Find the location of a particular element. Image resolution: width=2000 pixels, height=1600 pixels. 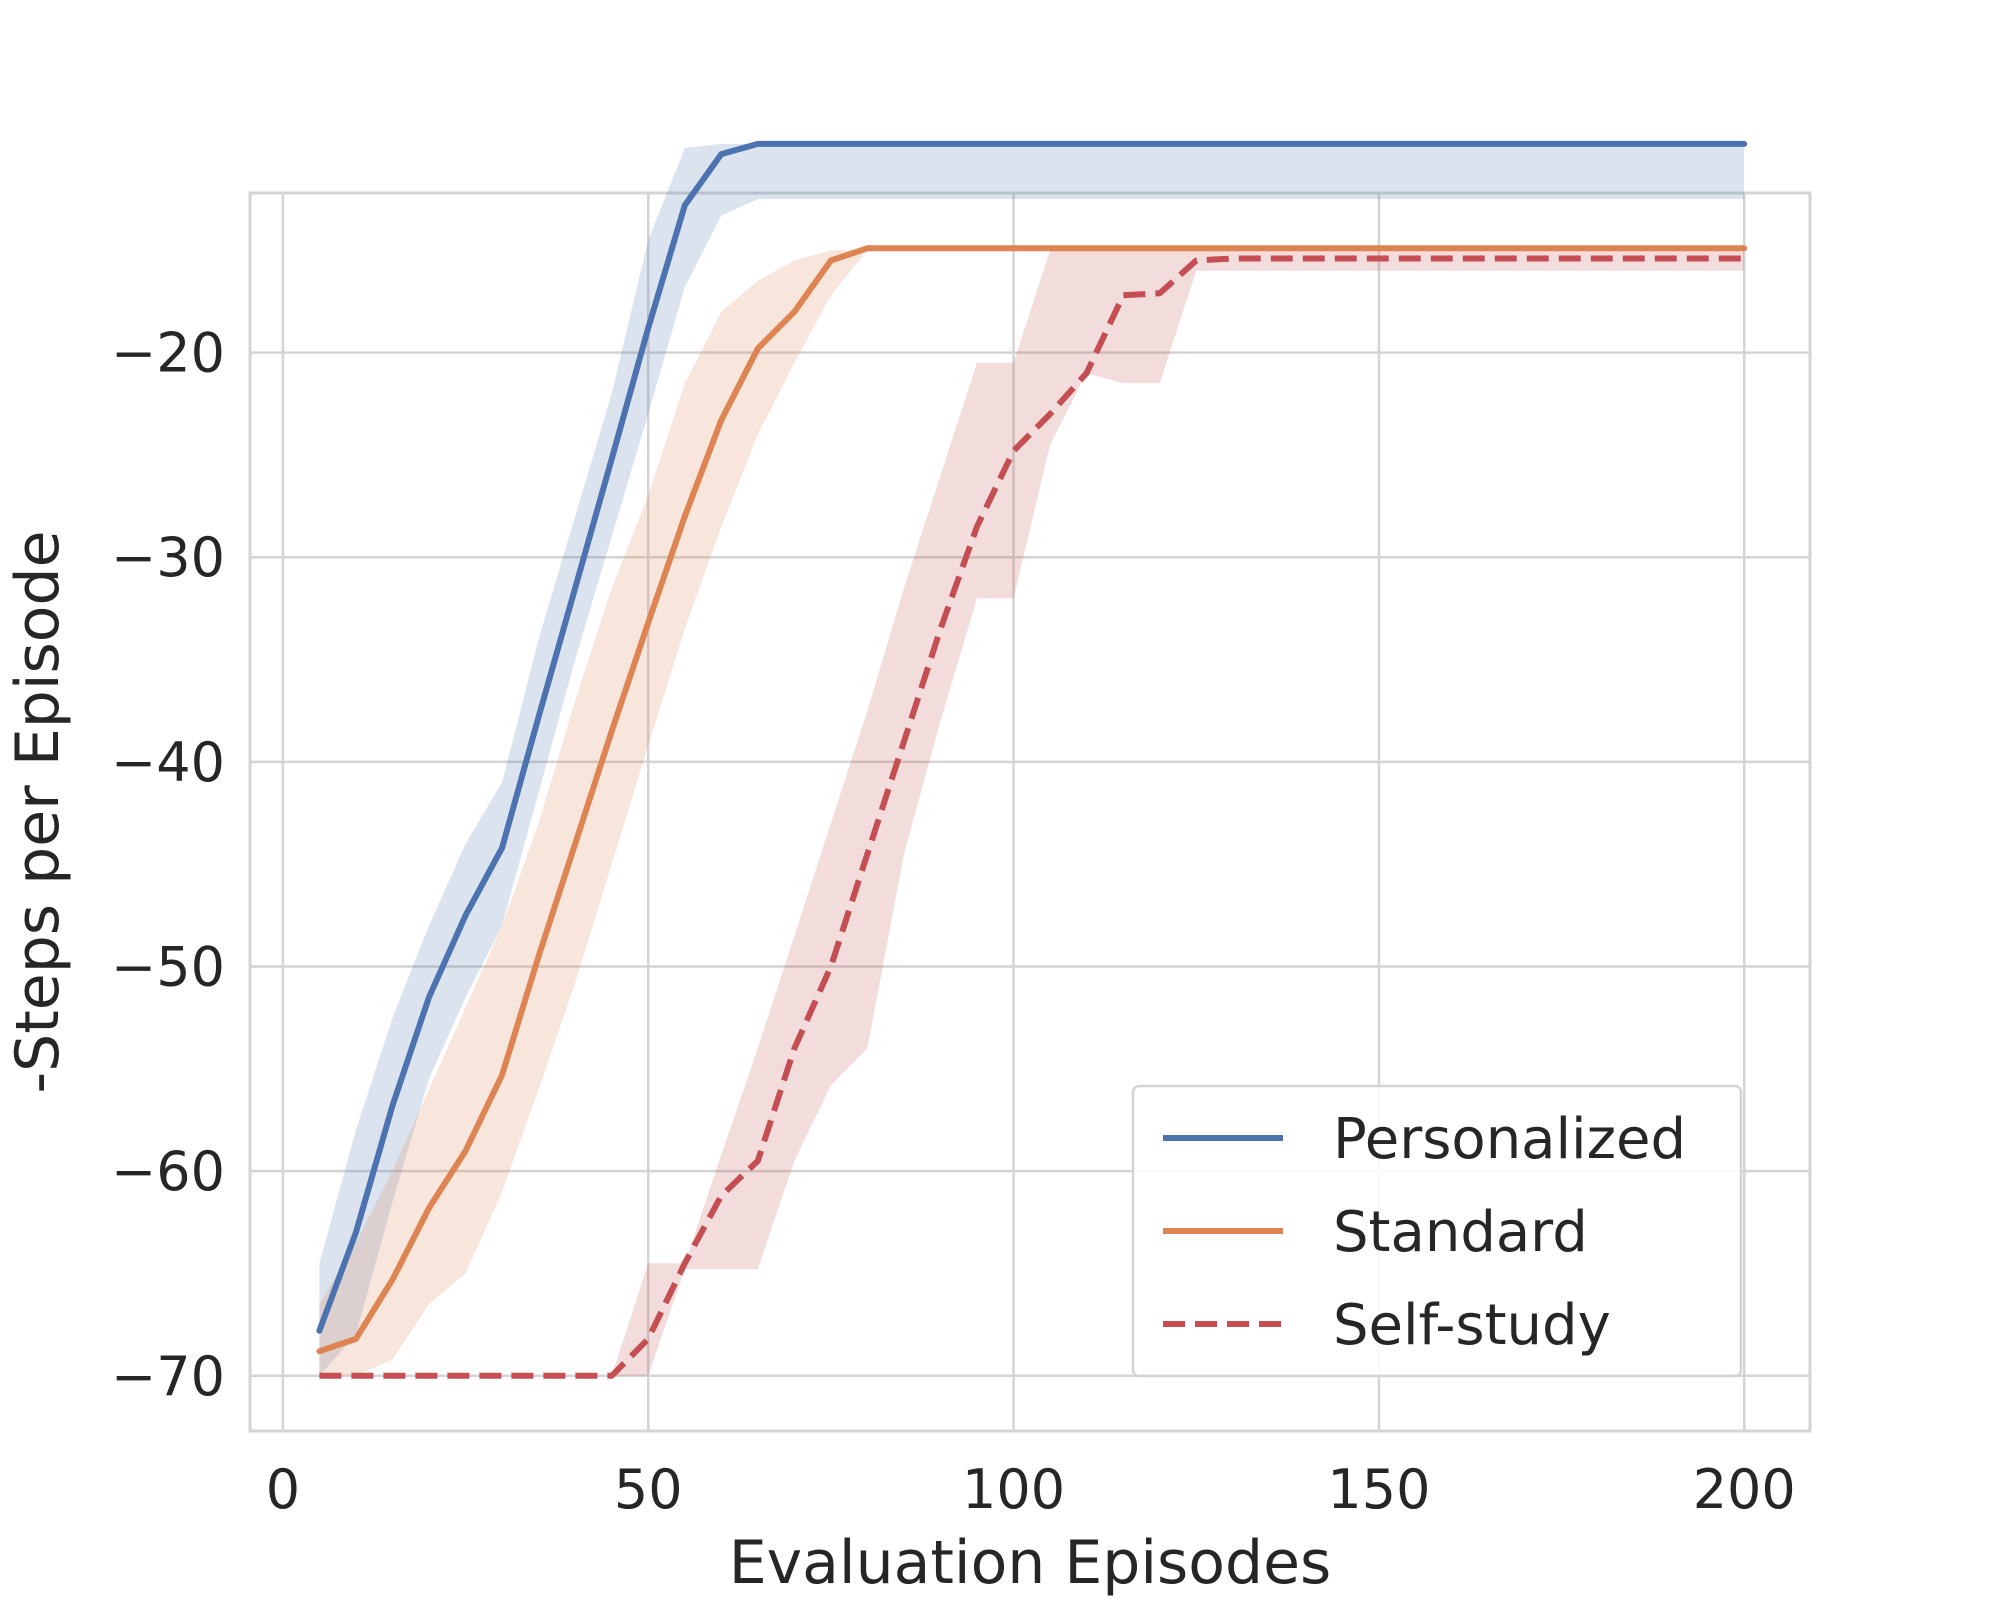

y-tick-label: −50 is located at coordinates (168, 966).